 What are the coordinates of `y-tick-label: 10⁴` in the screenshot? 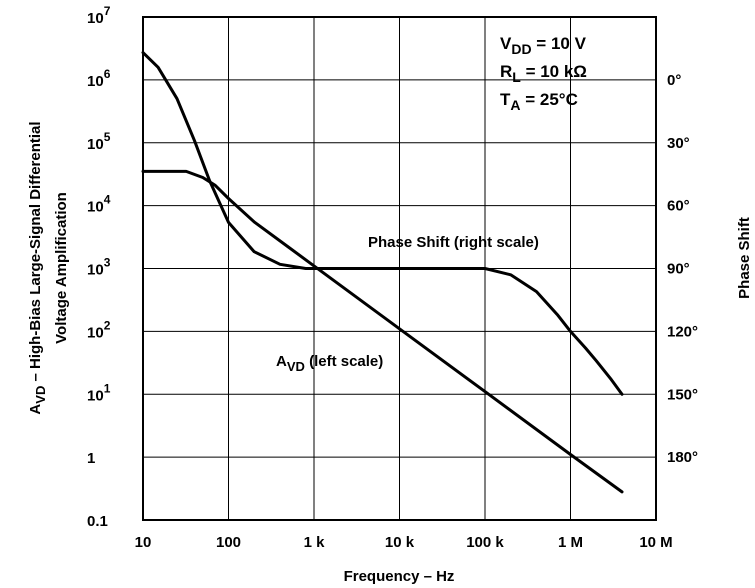 It's located at (99, 204).